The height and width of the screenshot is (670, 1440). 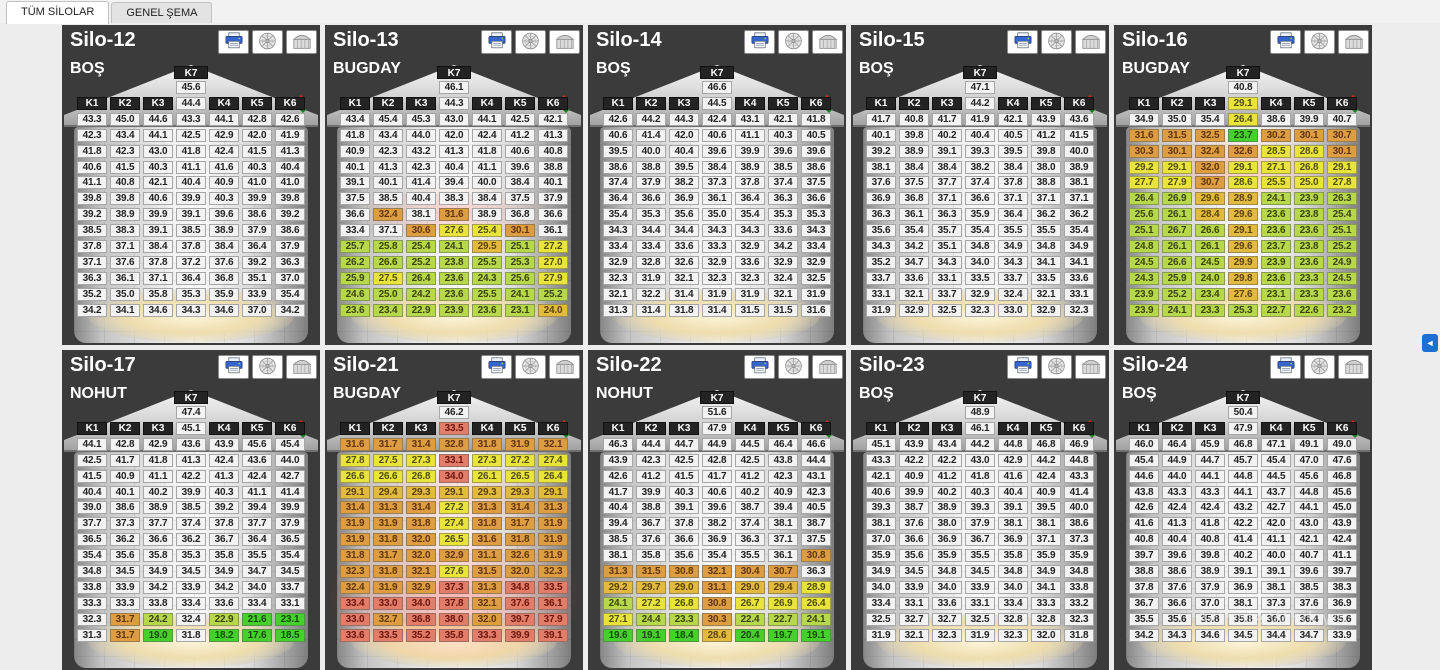 What do you see at coordinates (618, 444) in the screenshot?
I see `temp-cell: 46.3` at bounding box center [618, 444].